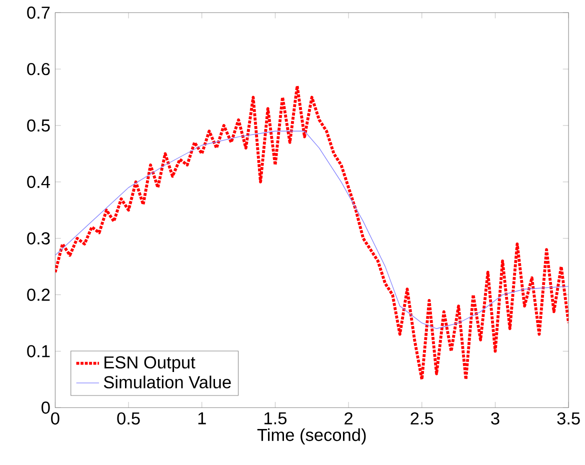 This screenshot has width=585, height=465. I want to click on y-tick-label: 0.1, so click(38, 351).